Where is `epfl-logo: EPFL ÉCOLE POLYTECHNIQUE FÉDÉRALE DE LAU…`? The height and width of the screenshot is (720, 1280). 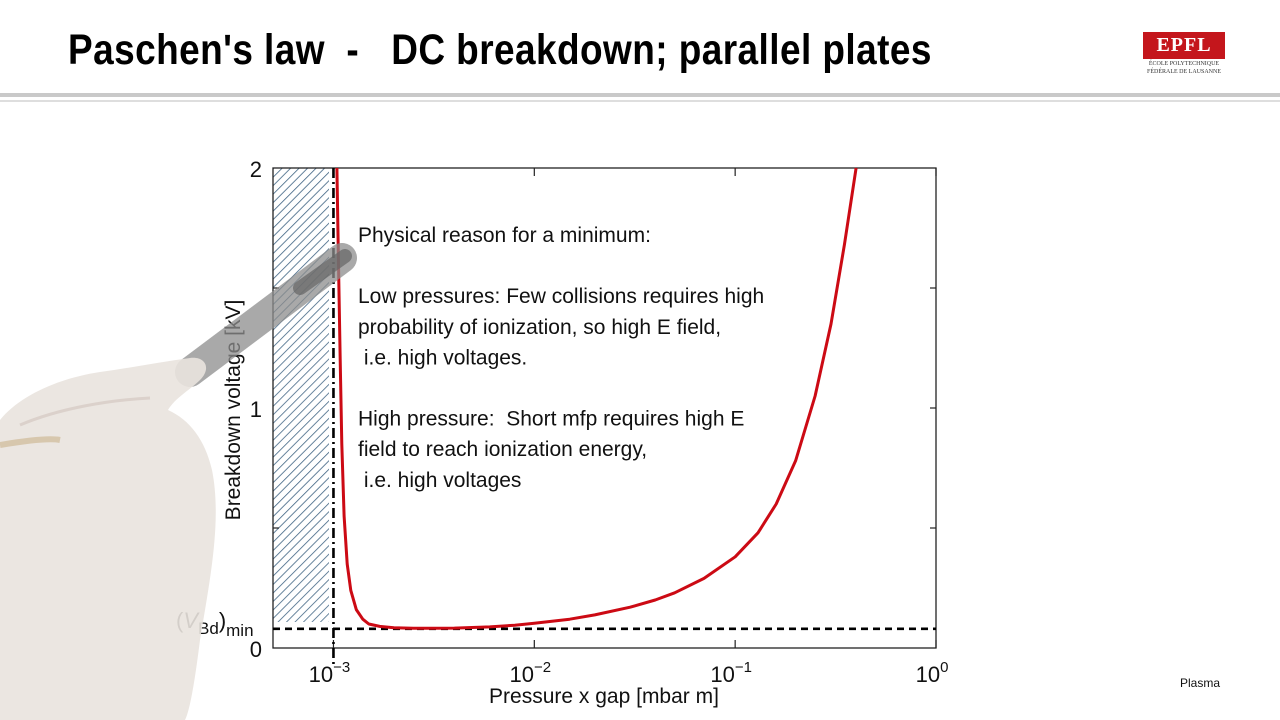 epfl-logo: EPFL ÉCOLE POLYTECHNIQUE FÉDÉRALE DE LAU… is located at coordinates (1184, 54).